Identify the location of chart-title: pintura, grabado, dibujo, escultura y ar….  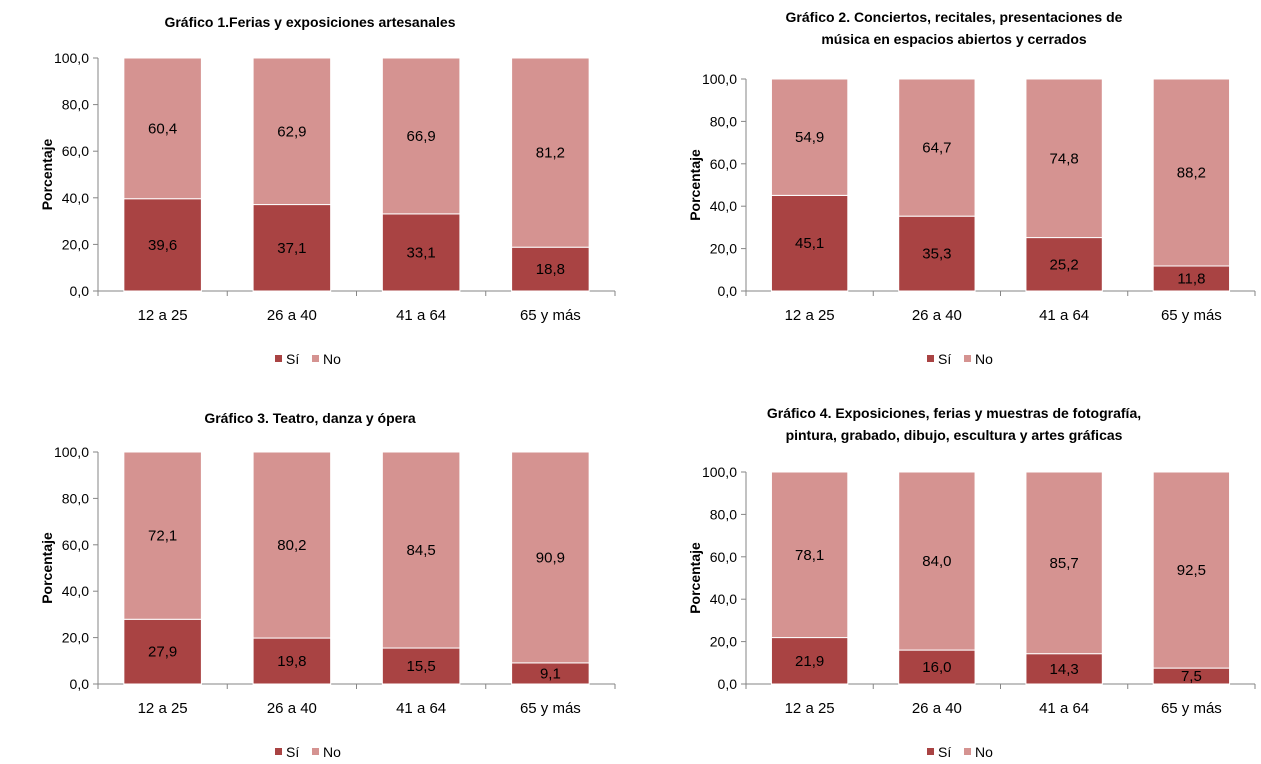
(954, 435).